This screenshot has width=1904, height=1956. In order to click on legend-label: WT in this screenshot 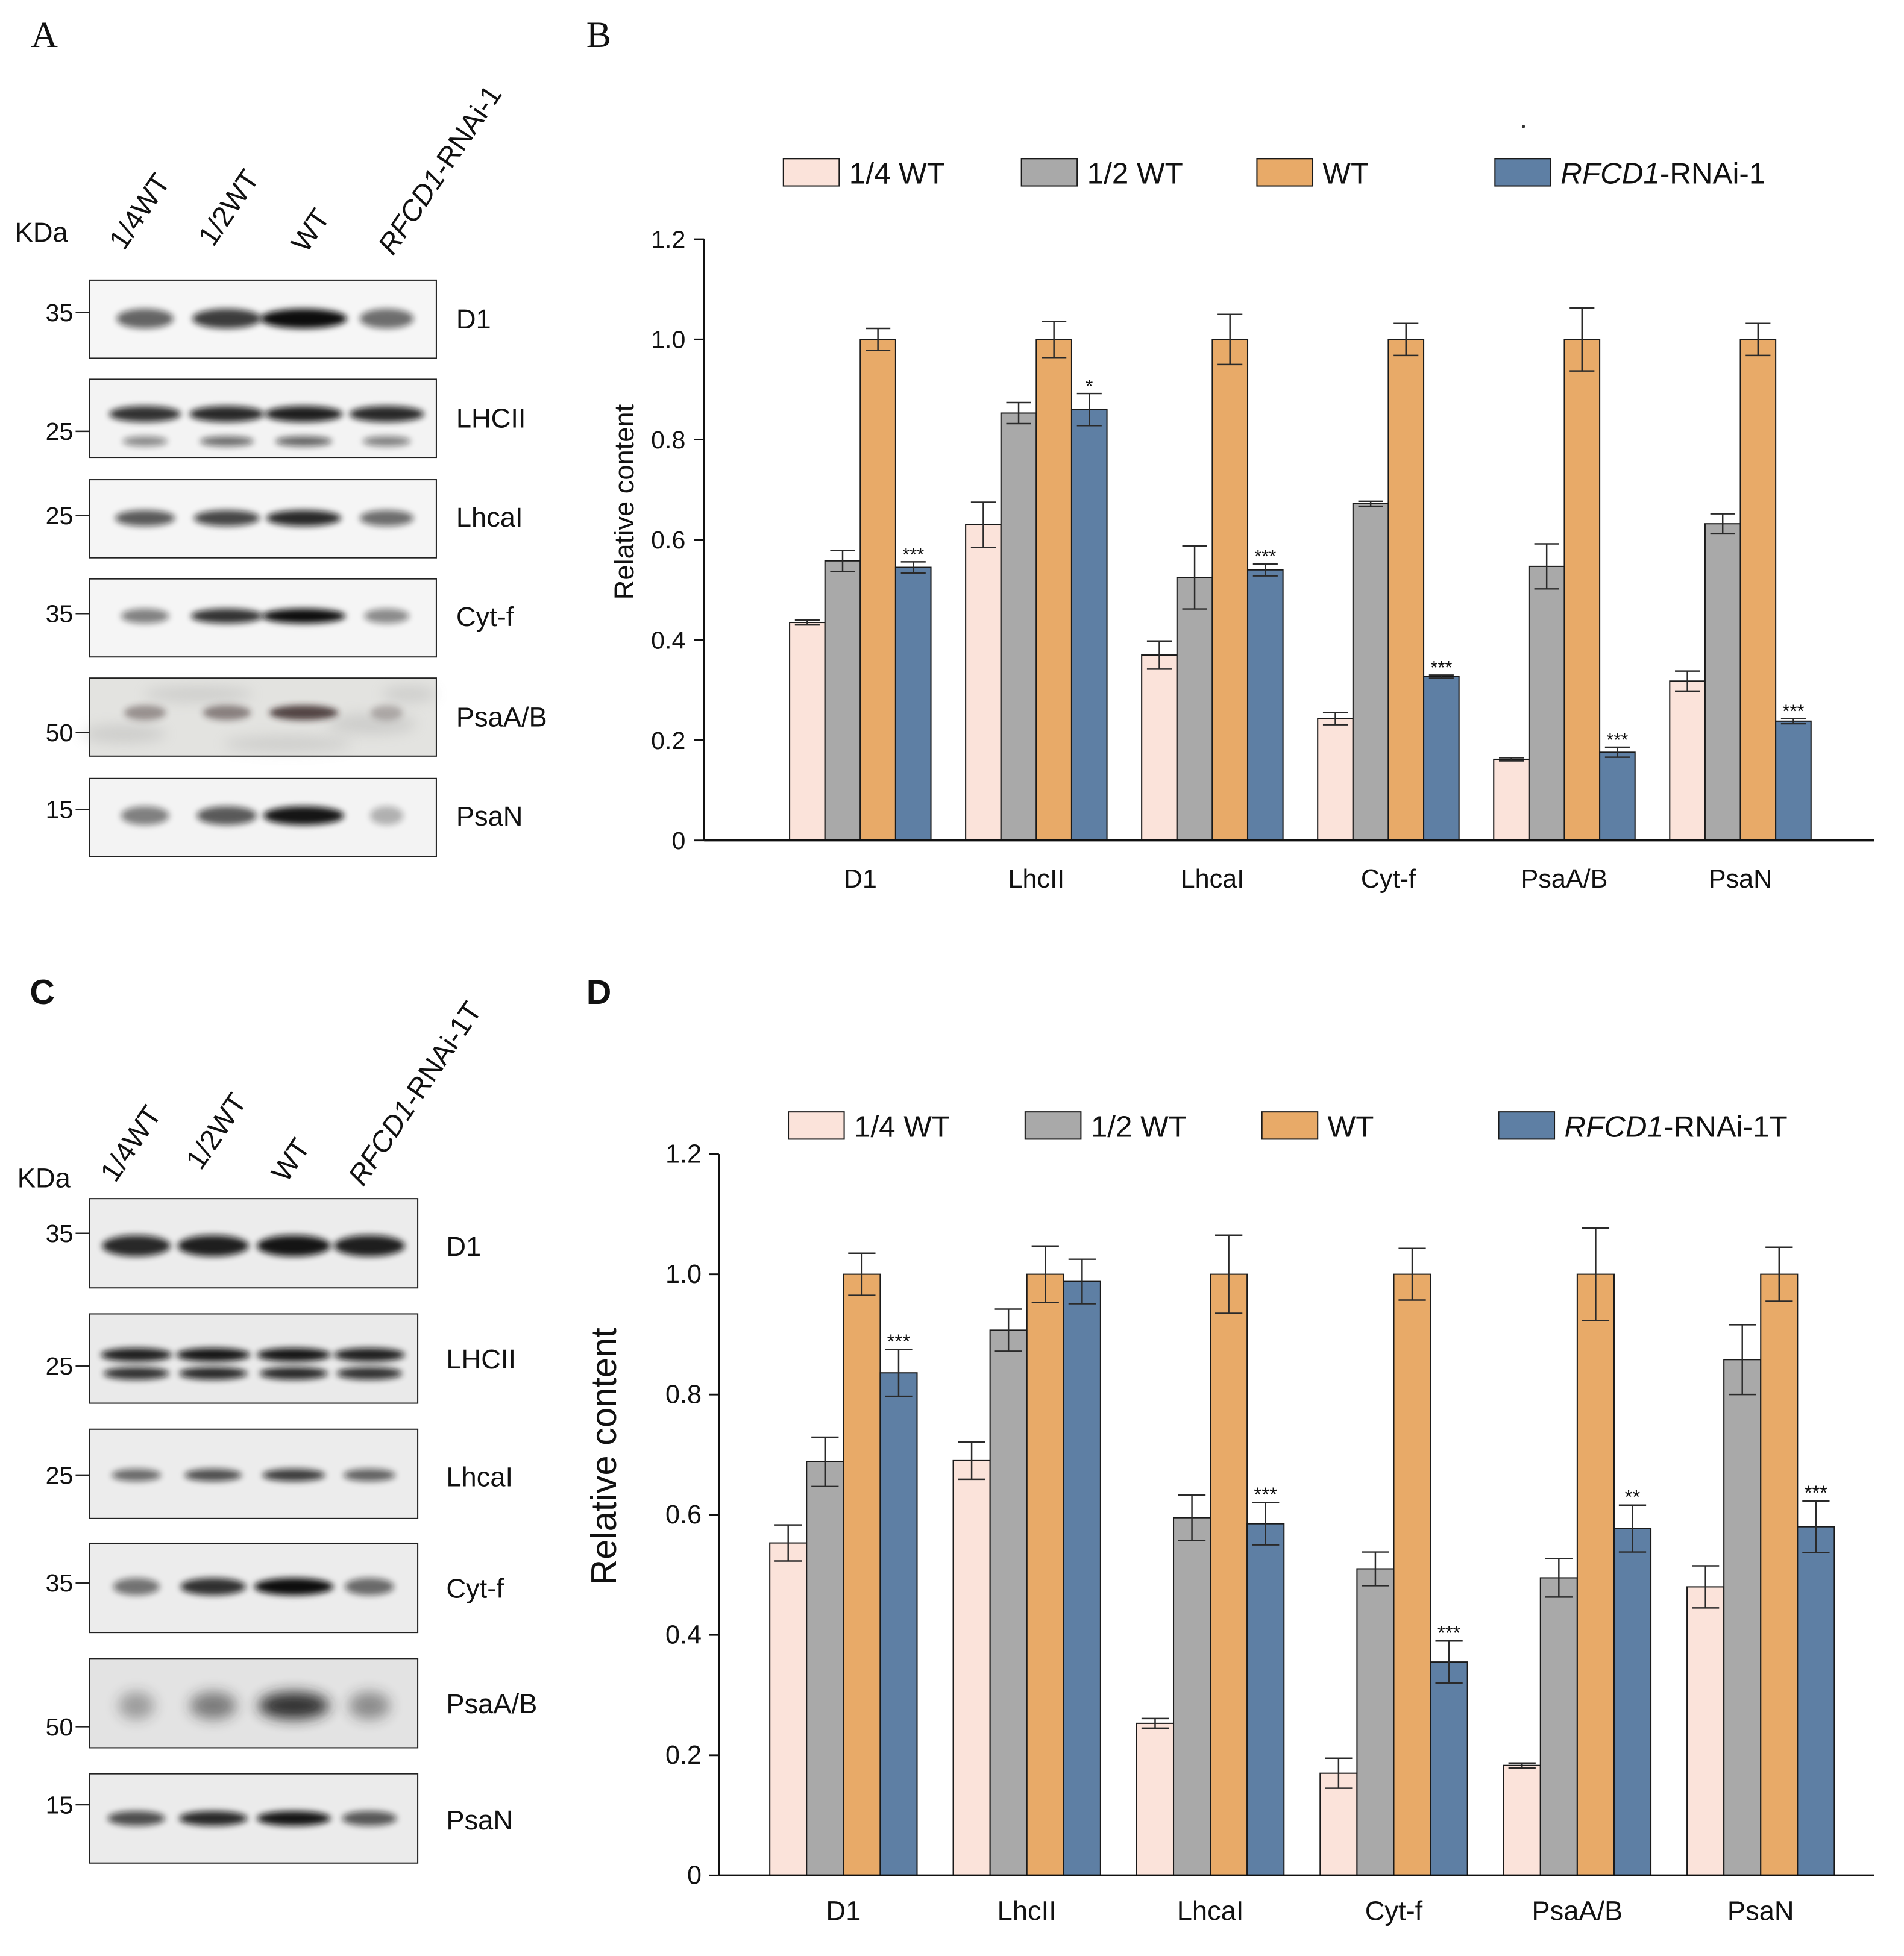, I will do `click(1351, 1126)`.